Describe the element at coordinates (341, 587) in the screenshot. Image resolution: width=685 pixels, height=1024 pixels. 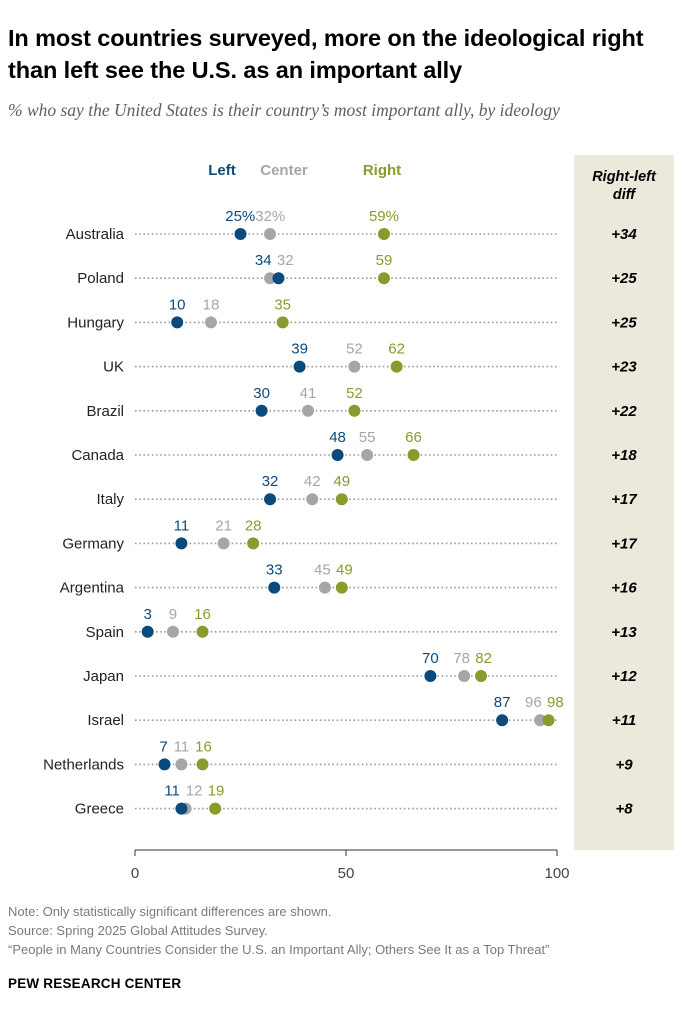
I see `dot-right-argentina` at that location.